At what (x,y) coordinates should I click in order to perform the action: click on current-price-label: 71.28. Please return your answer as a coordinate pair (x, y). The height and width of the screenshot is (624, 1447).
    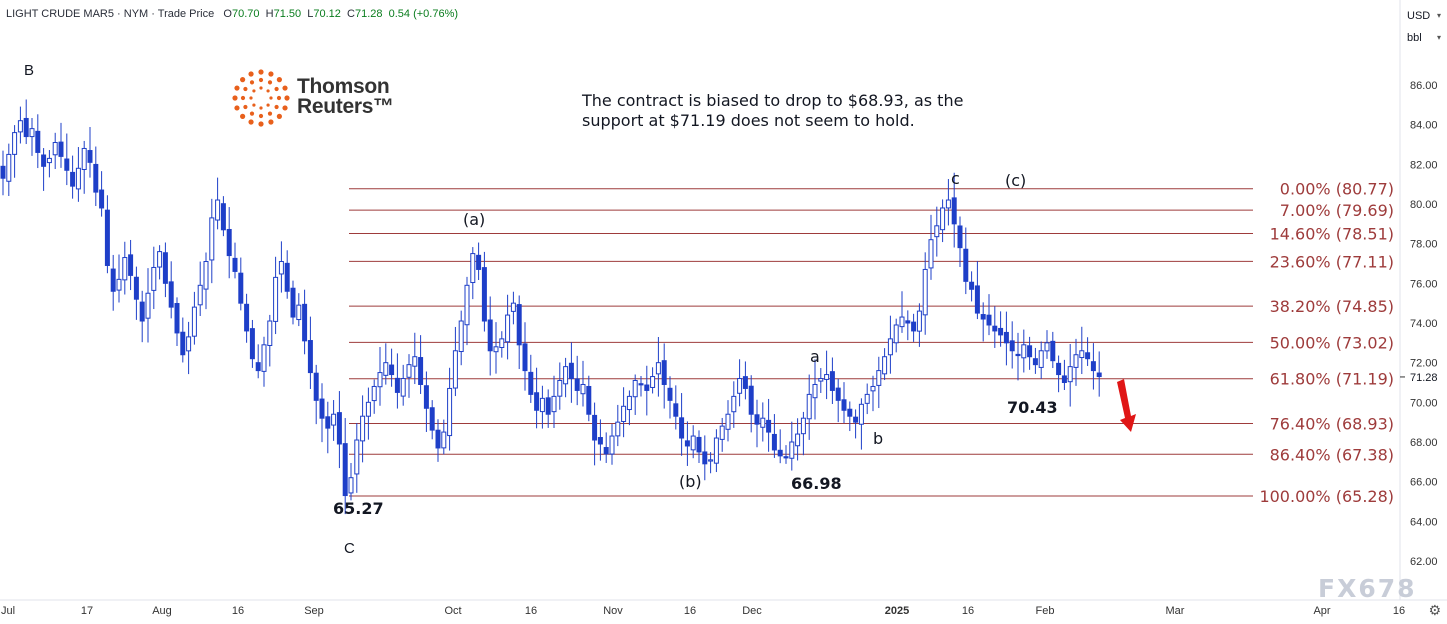
    Looking at the image, I should click on (1424, 378).